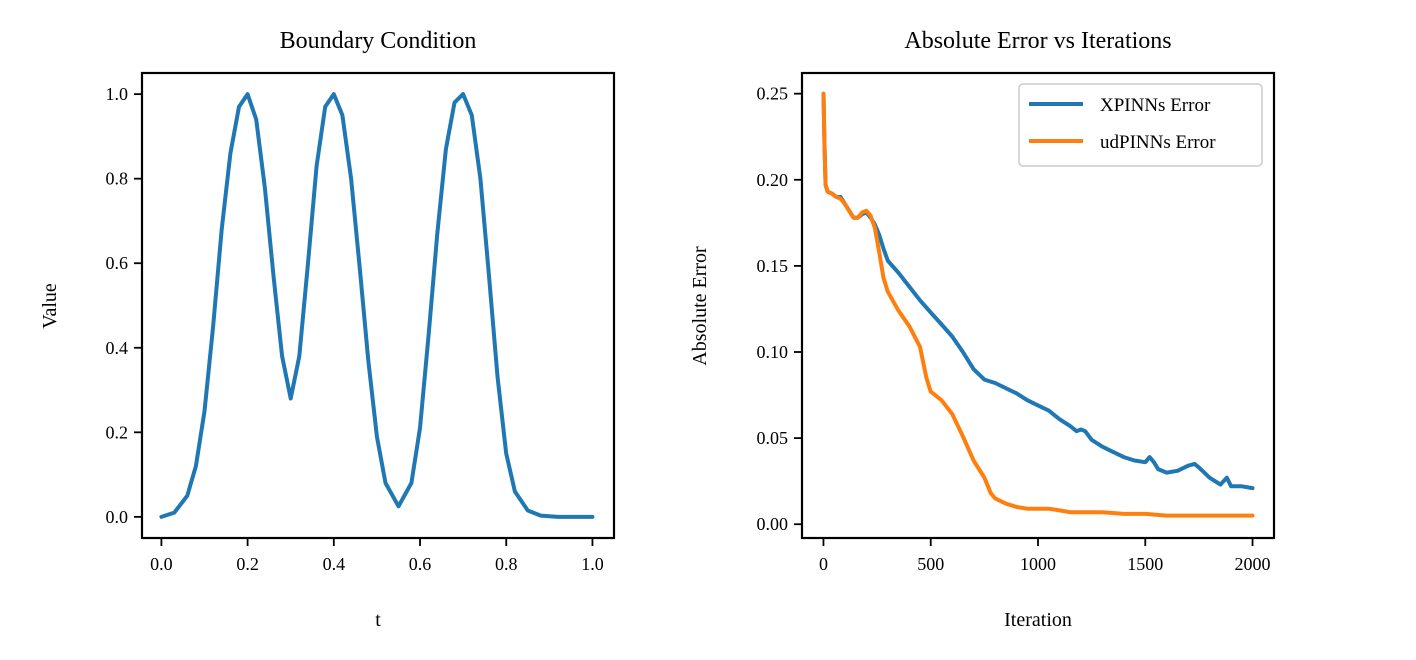 This screenshot has width=1416, height=660. Describe the element at coordinates (773, 524) in the screenshot. I see `y-tick-label: 0.00` at that location.